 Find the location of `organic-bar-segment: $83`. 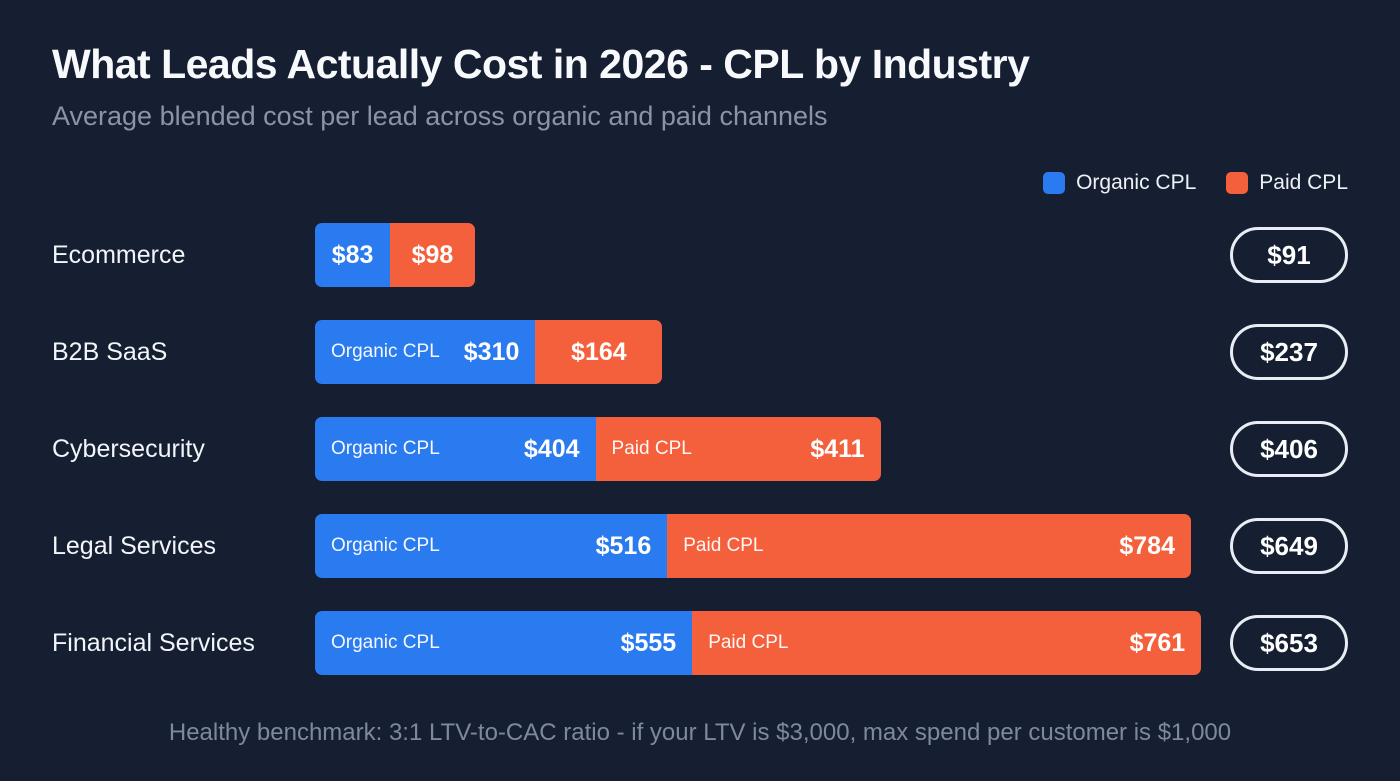

organic-bar-segment: $83 is located at coordinates (353, 255).